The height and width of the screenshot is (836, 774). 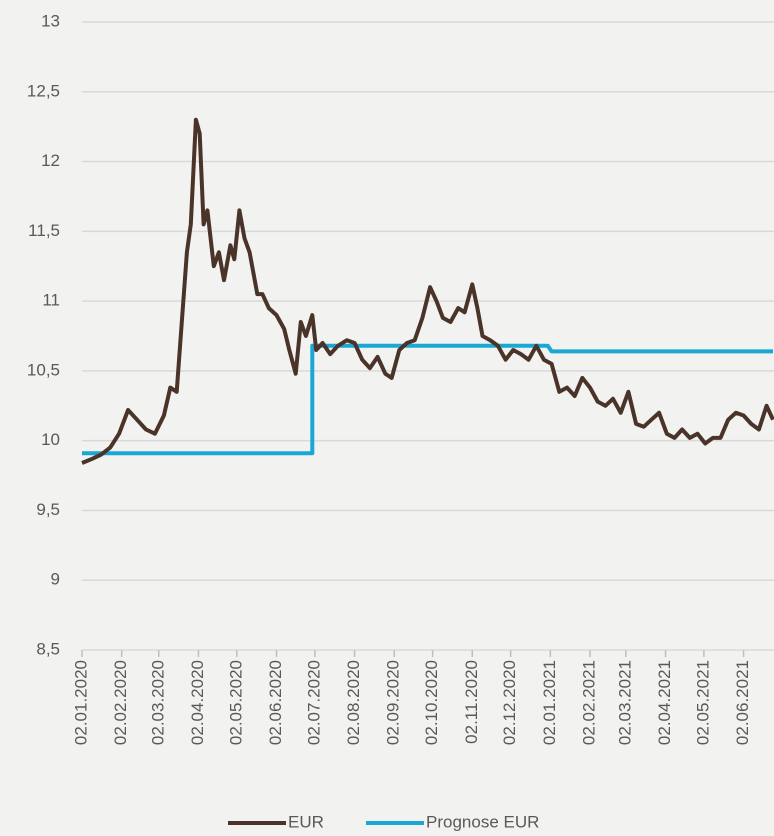 What do you see at coordinates (306, 821) in the screenshot?
I see `legend-label: EUR` at bounding box center [306, 821].